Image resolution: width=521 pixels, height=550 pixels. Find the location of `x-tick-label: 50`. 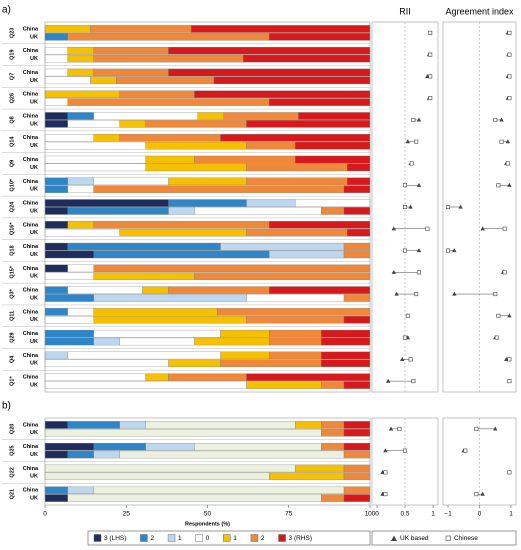

x-tick-label: 50 is located at coordinates (208, 514).